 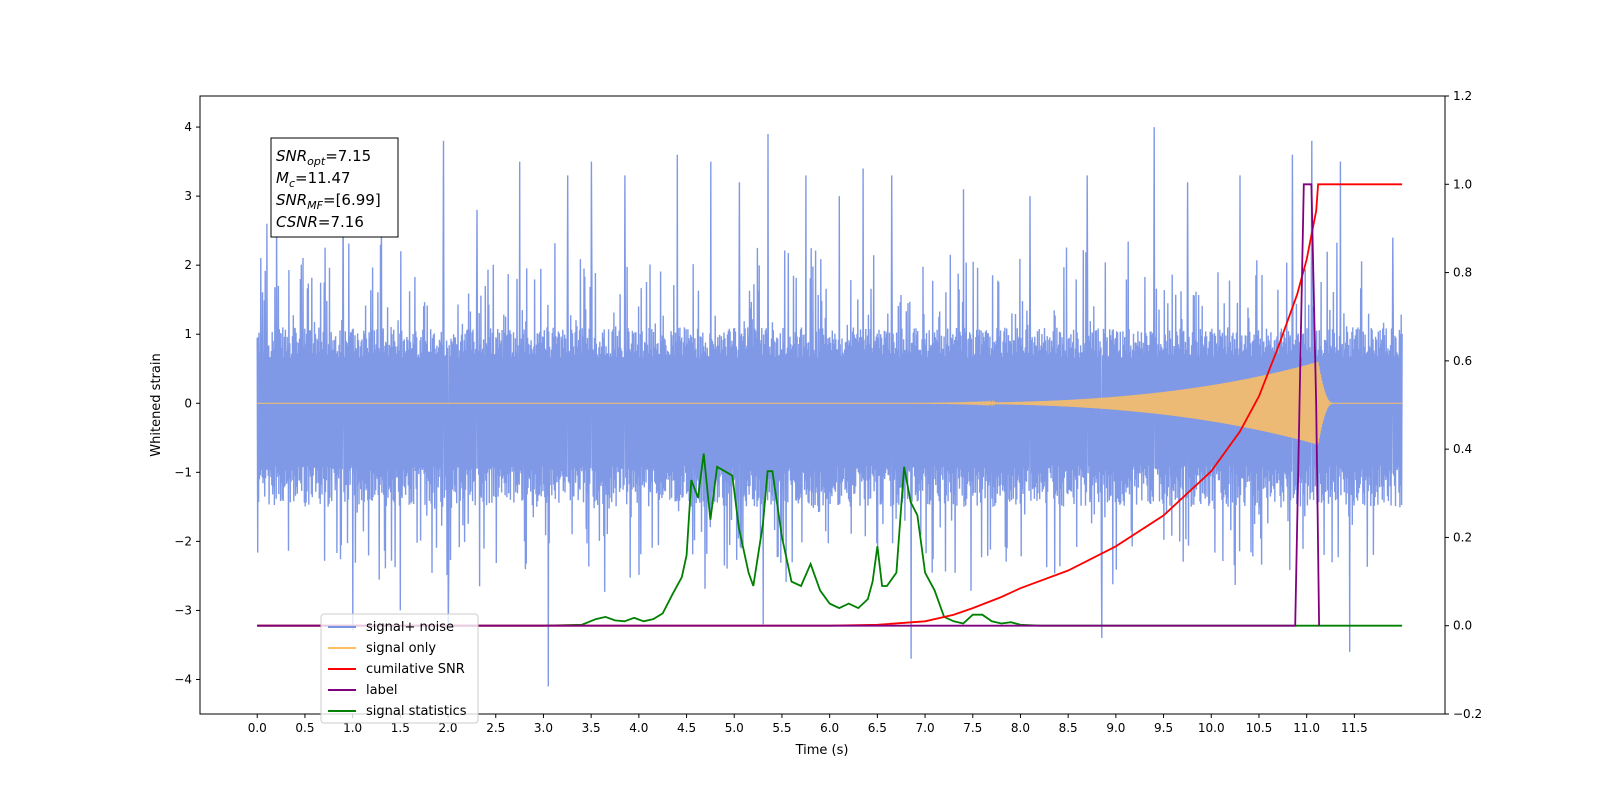 I want to click on y-tick-label: 1, so click(x=188, y=334).